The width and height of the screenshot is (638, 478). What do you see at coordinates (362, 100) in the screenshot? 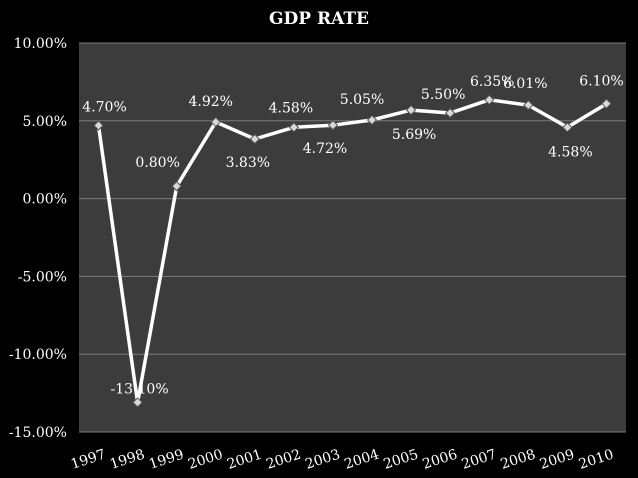
I see `data-label: 5.05%` at bounding box center [362, 100].